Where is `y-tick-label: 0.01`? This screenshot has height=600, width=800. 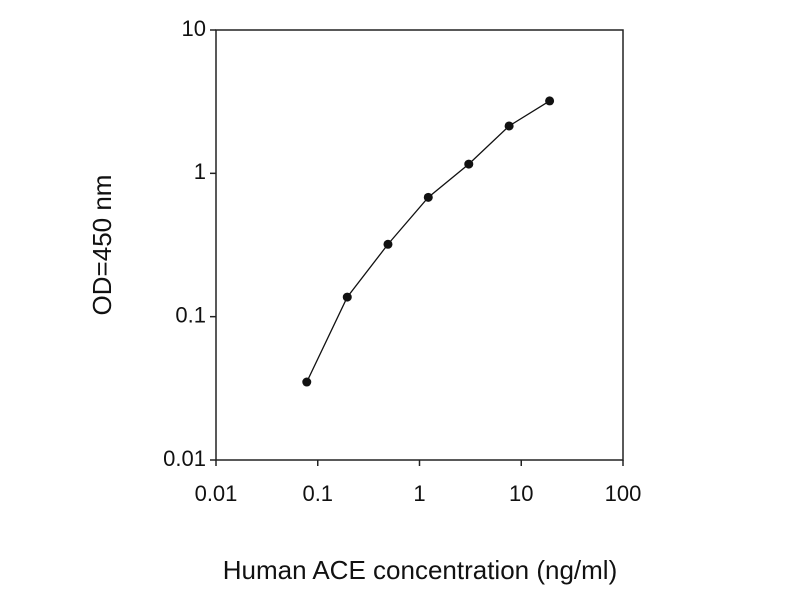
y-tick-label: 0.01 is located at coordinates (184, 458).